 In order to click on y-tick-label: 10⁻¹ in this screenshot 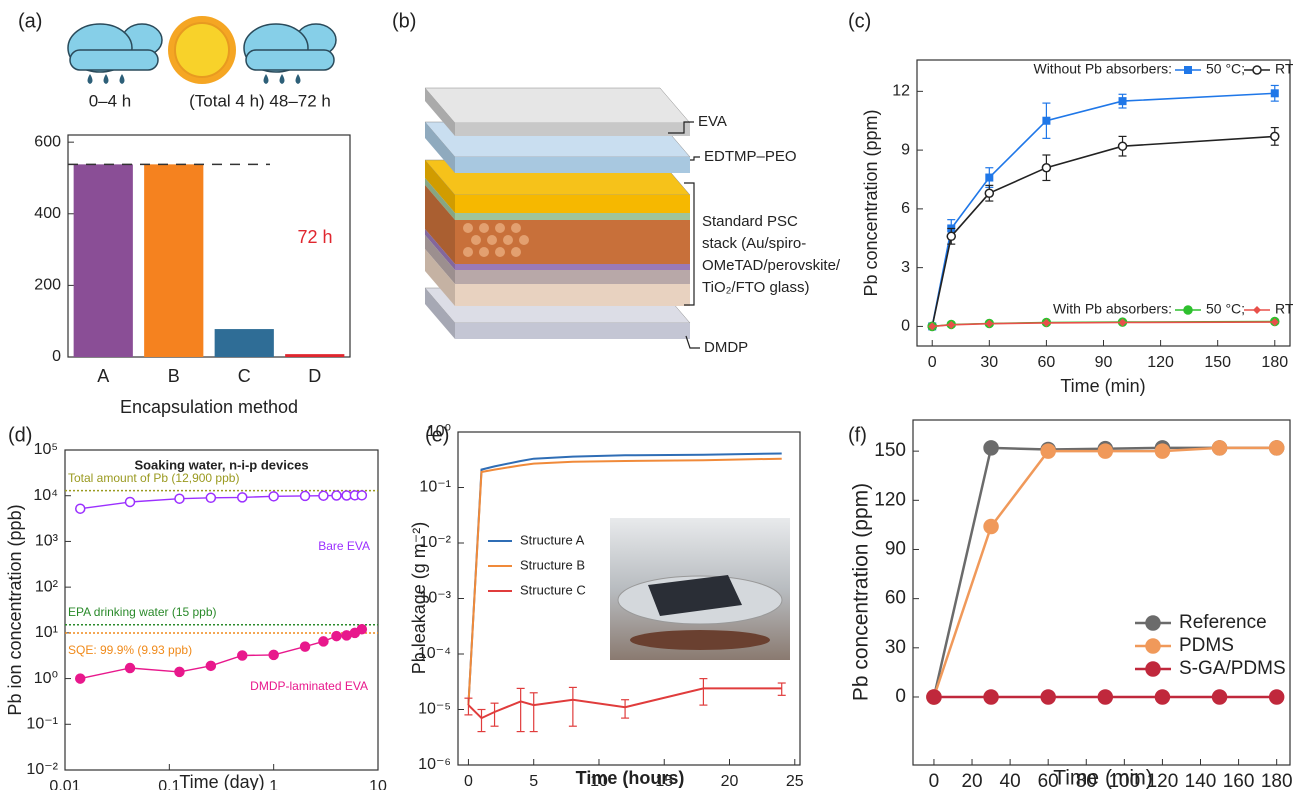, I will do `click(435, 487)`.